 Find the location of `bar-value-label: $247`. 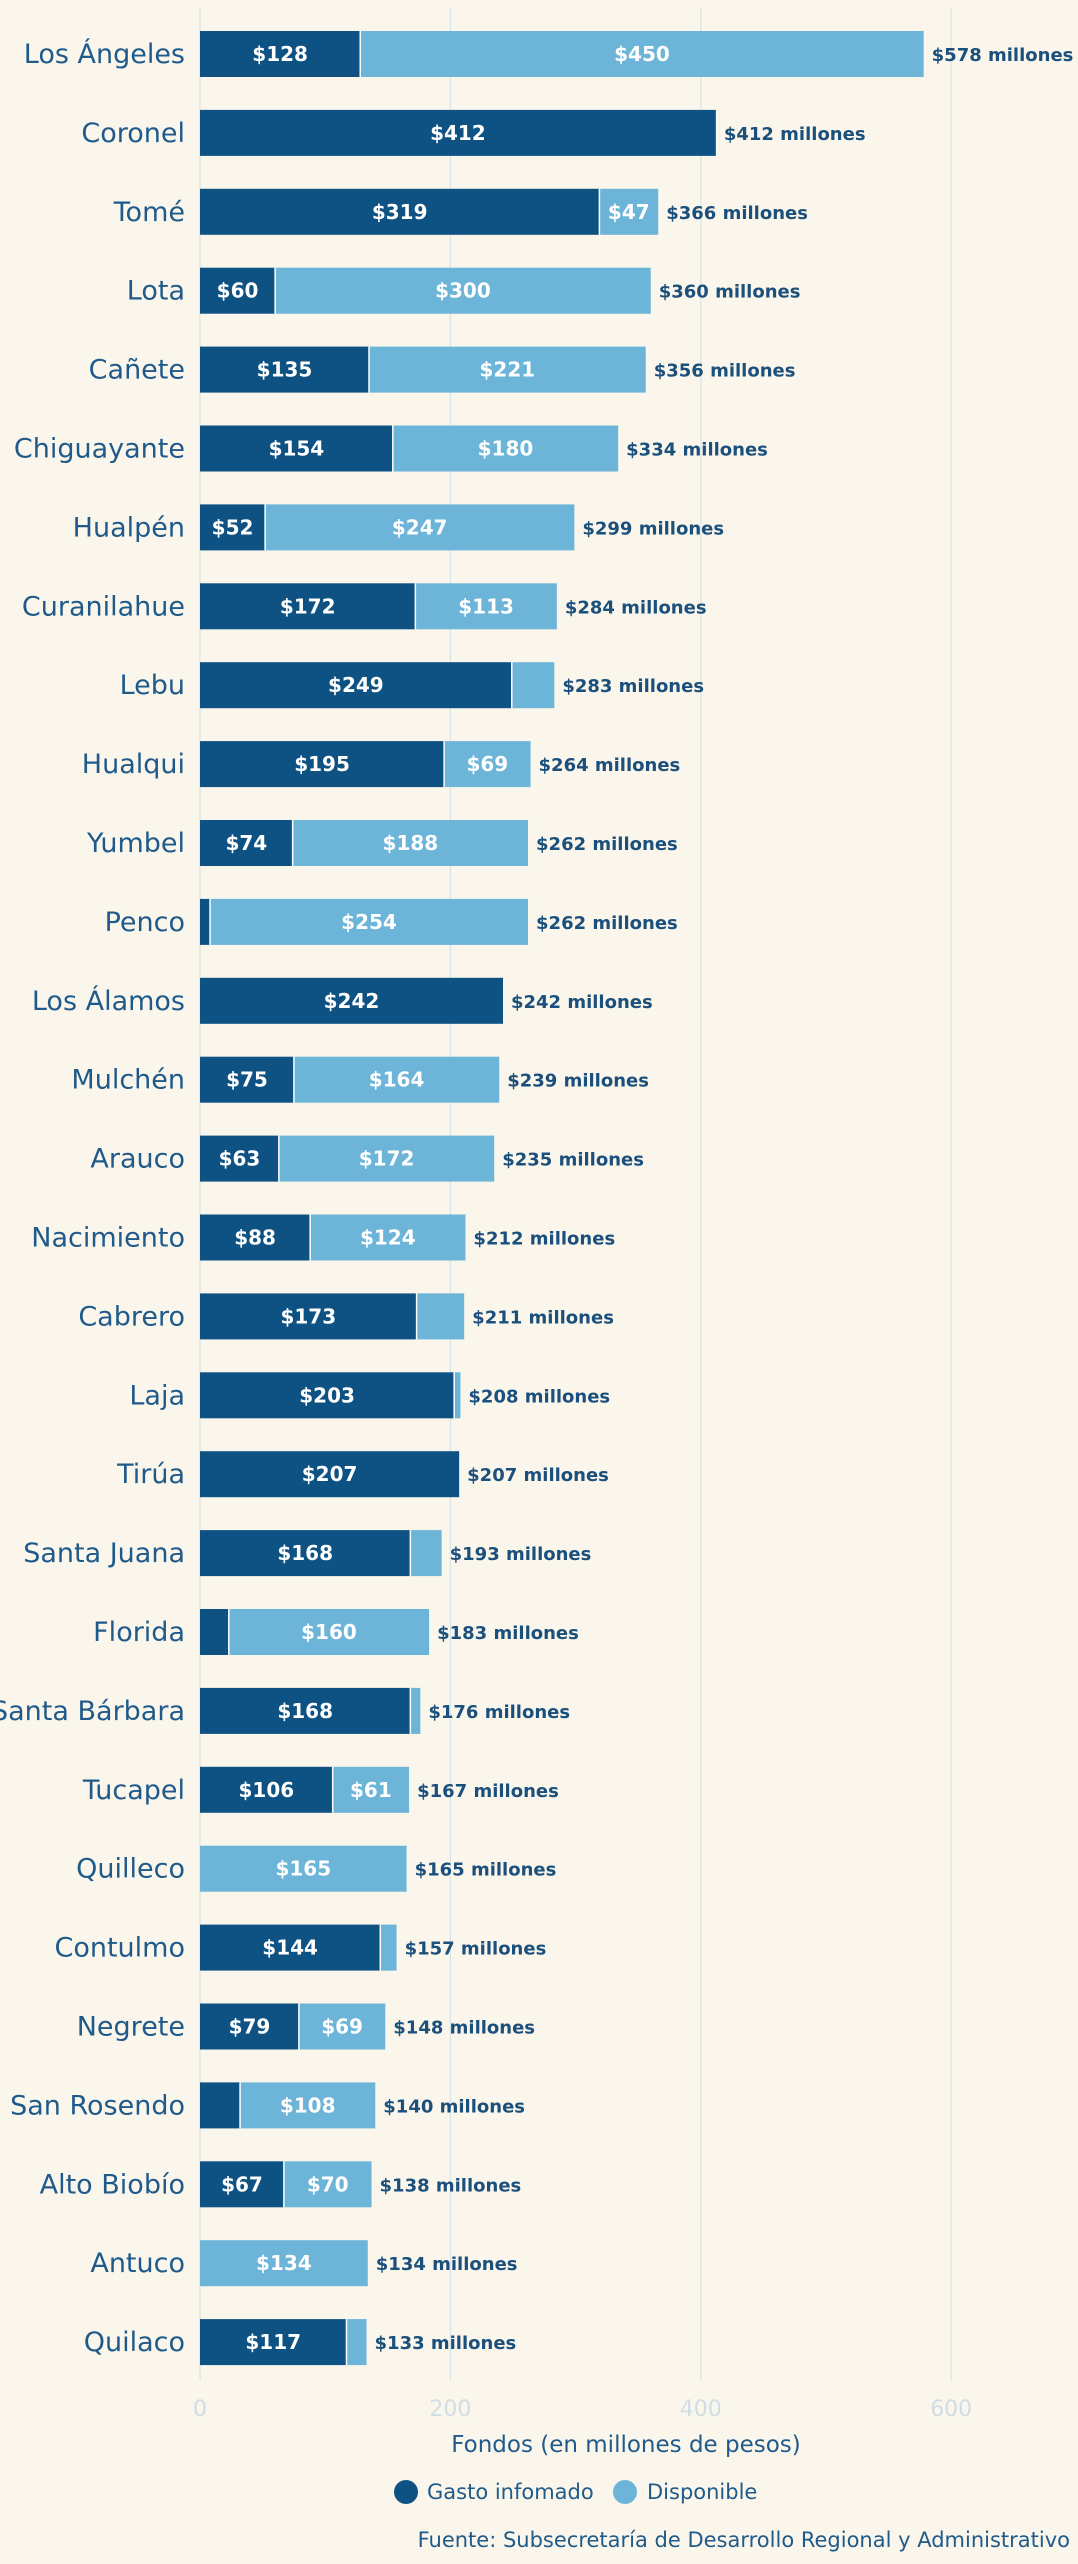

bar-value-label: $247 is located at coordinates (420, 527).